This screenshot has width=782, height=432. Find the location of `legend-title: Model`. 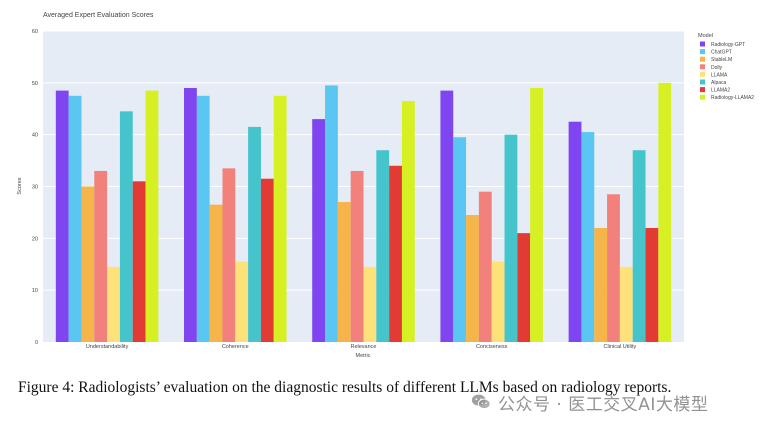

legend-title: Model is located at coordinates (705, 36).